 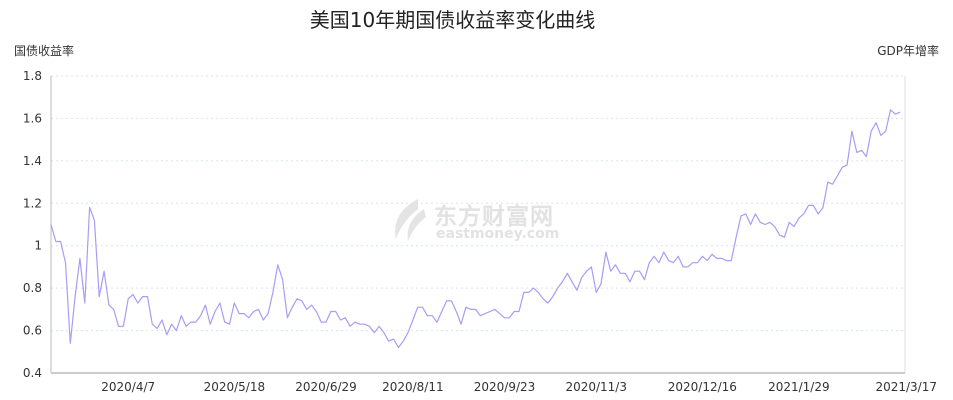 I want to click on x-tick-label: 2020/5/18, so click(x=235, y=387).